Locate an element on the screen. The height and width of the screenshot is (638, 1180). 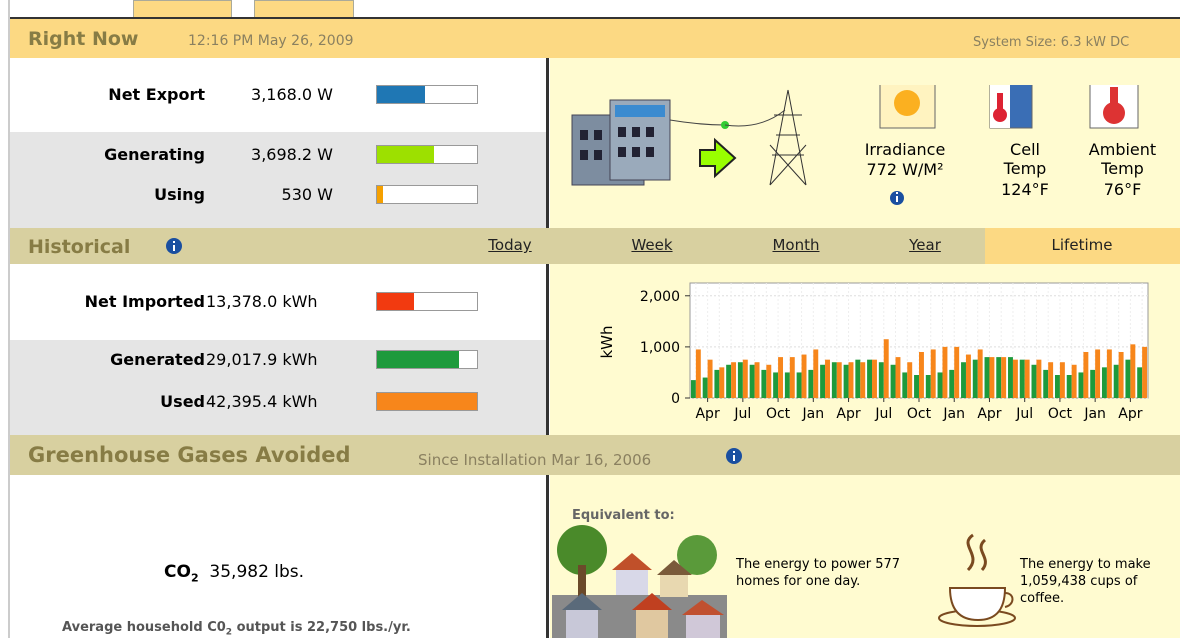
note-text: output is 22,750 lbs./yr. is located at coordinates (321, 627).